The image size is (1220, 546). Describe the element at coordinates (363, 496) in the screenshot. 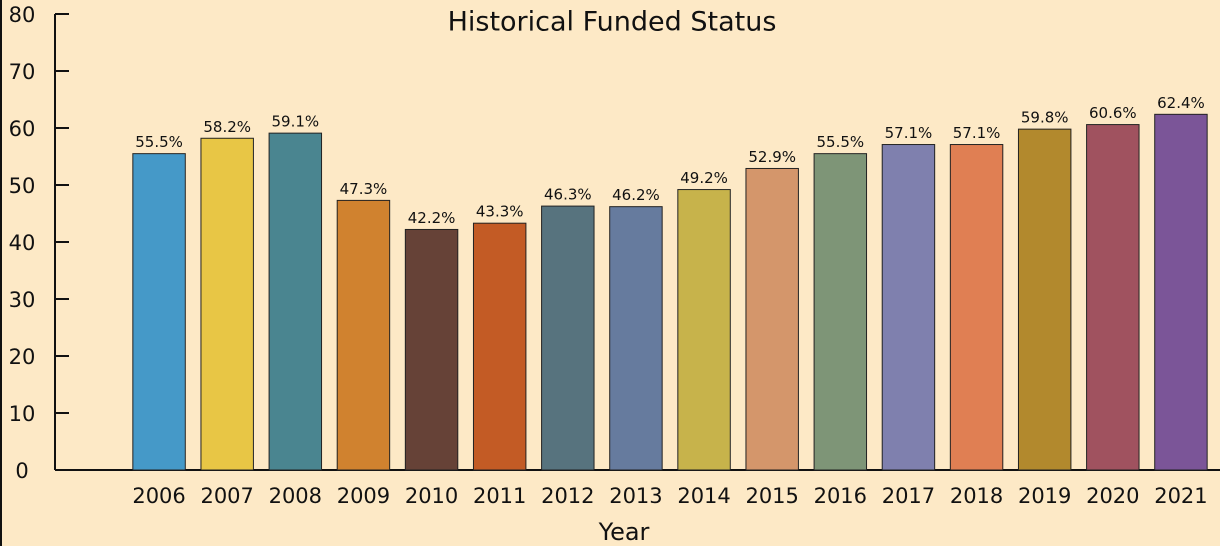

I see `x-tick-label: 2009` at that location.